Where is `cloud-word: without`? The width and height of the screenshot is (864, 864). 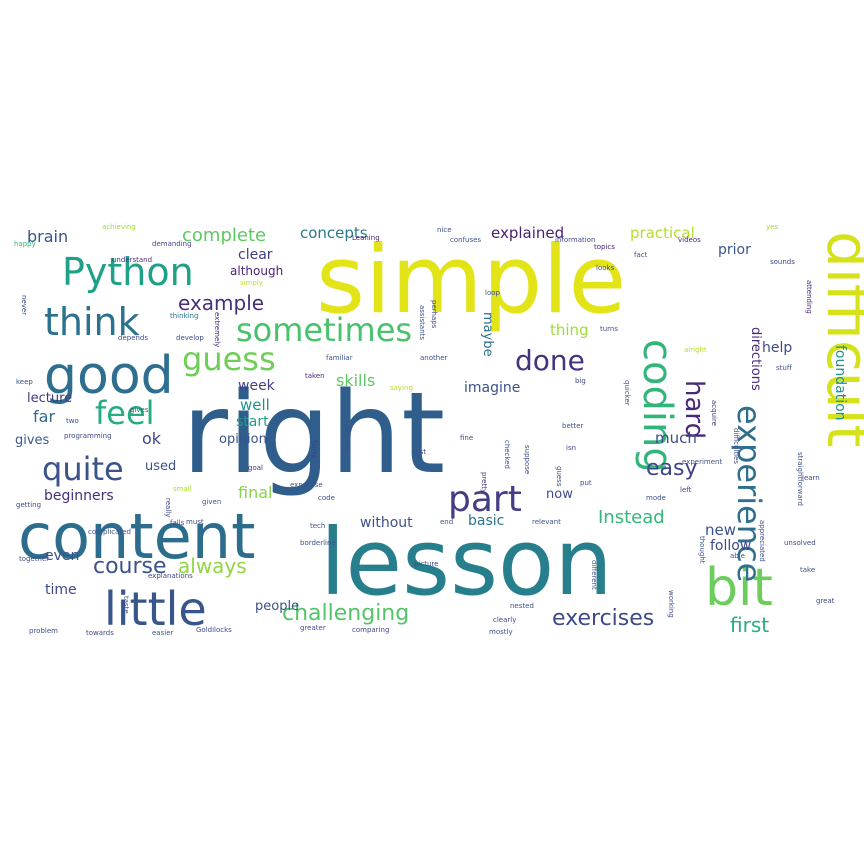
cloud-word: without is located at coordinates (386, 523).